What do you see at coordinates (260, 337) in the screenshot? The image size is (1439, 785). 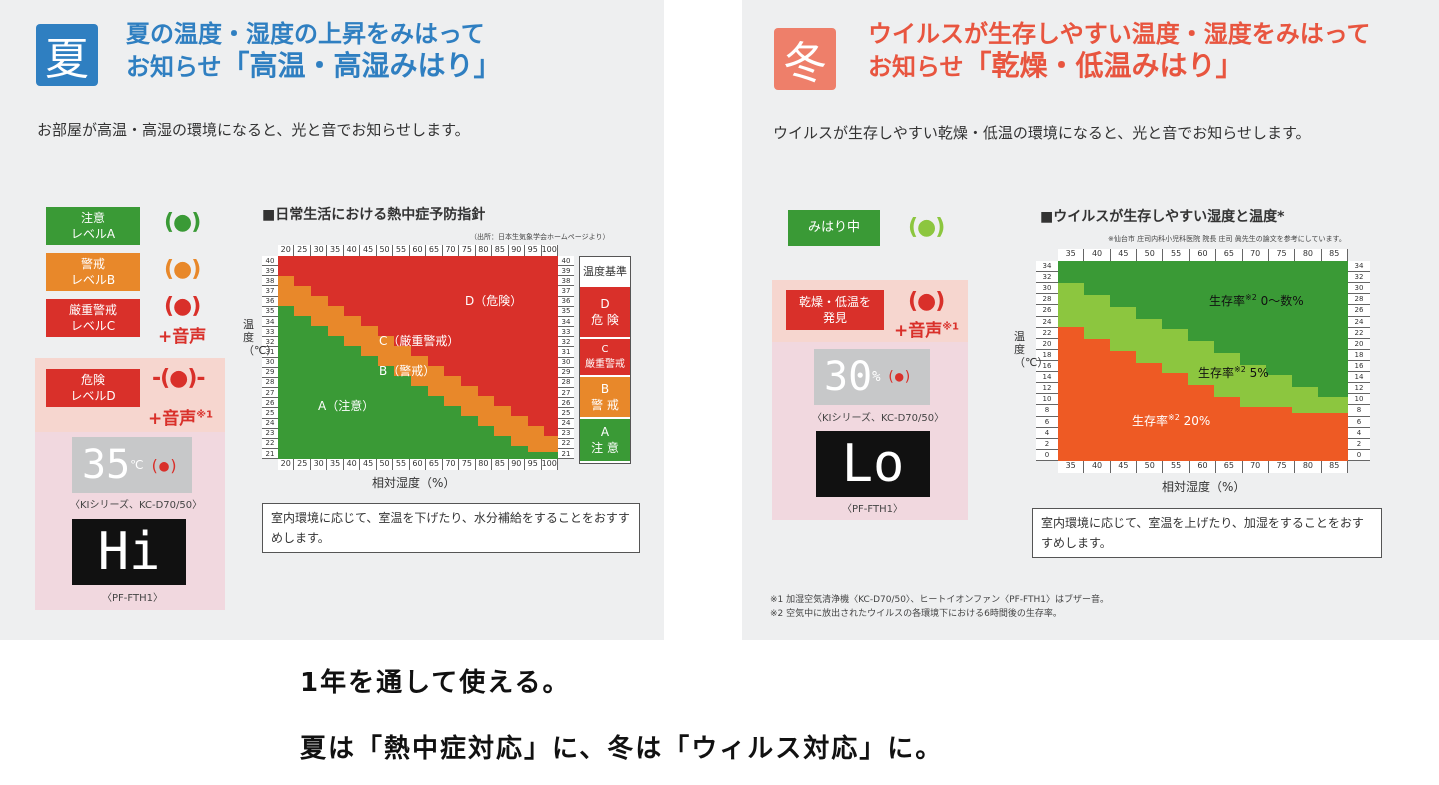 I see `summer-y-label: 温度（℃）` at bounding box center [260, 337].